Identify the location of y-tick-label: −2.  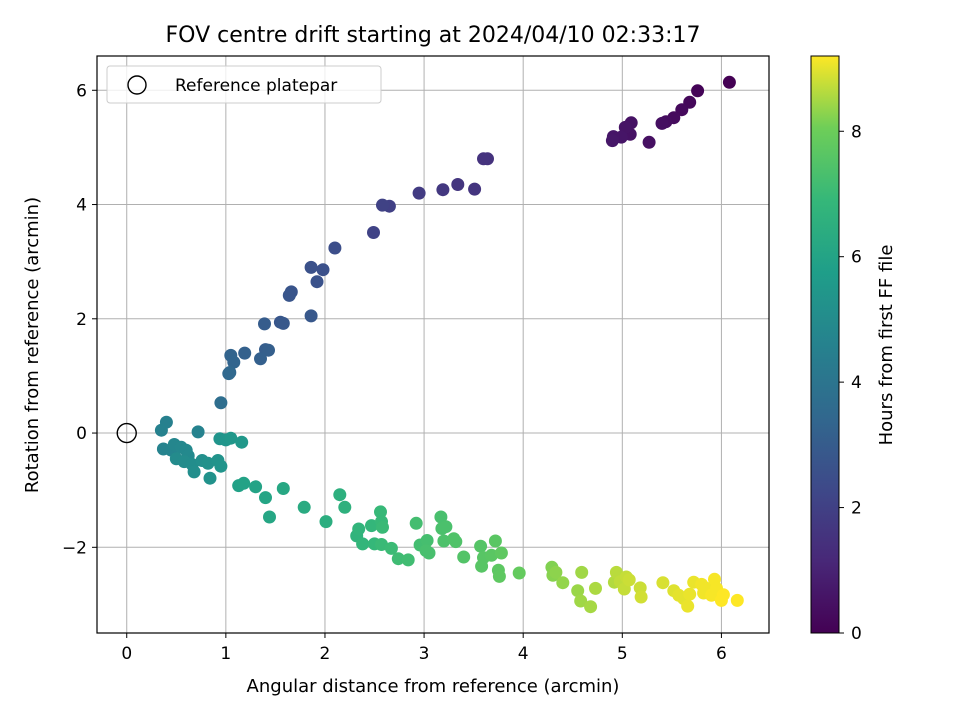
(74, 548).